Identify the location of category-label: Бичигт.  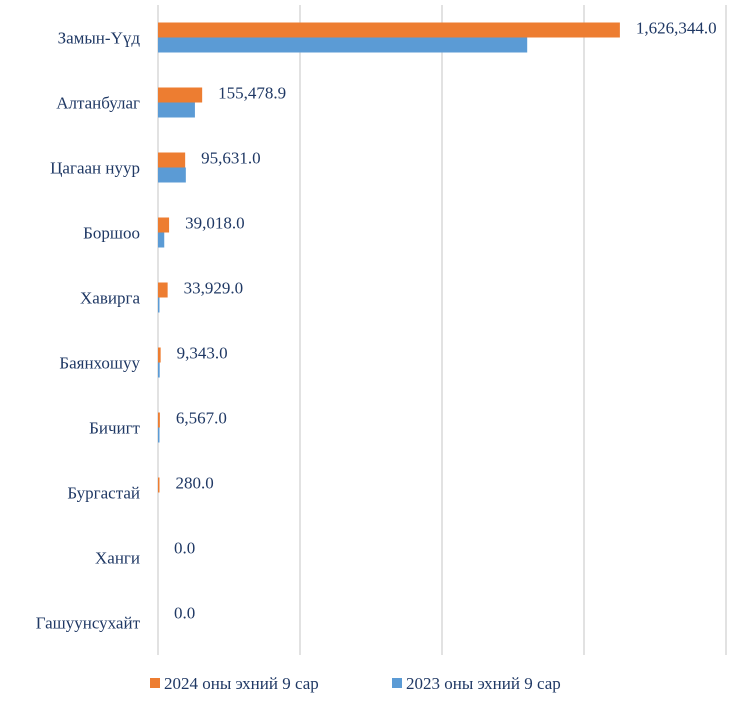
(114, 428).